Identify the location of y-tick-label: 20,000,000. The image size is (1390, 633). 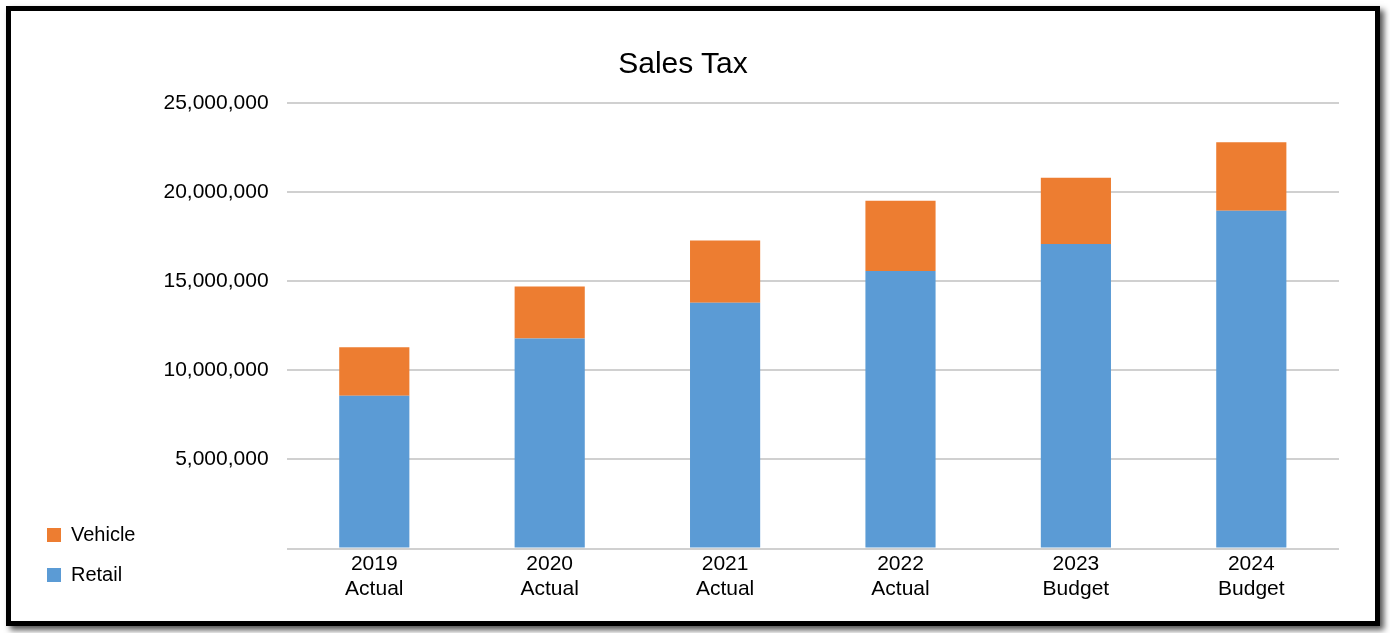
(216, 190).